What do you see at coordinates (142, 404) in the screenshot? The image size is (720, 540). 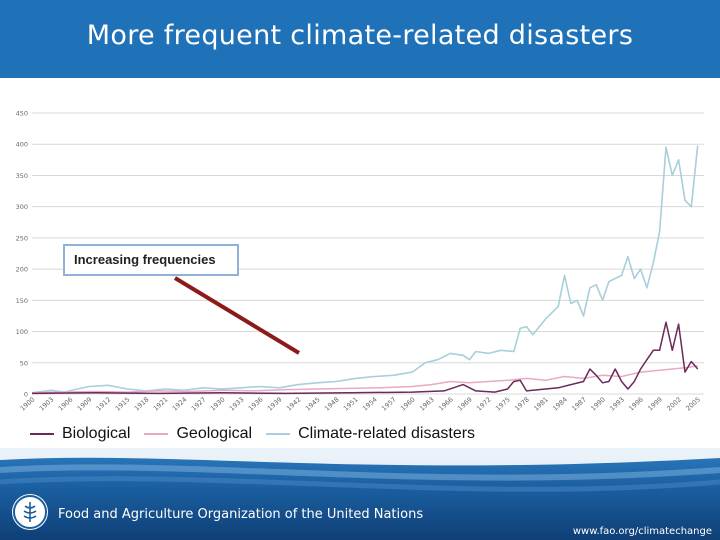 I see `x-tick-label: 1918` at bounding box center [142, 404].